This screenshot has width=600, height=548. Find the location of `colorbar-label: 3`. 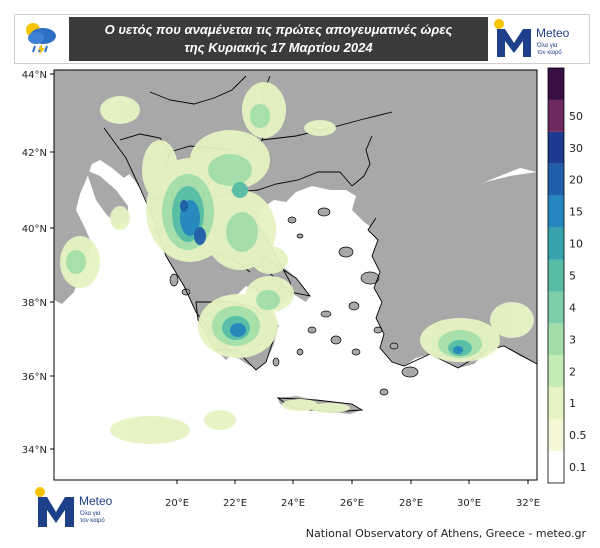

colorbar-label: 3 is located at coordinates (572, 339).